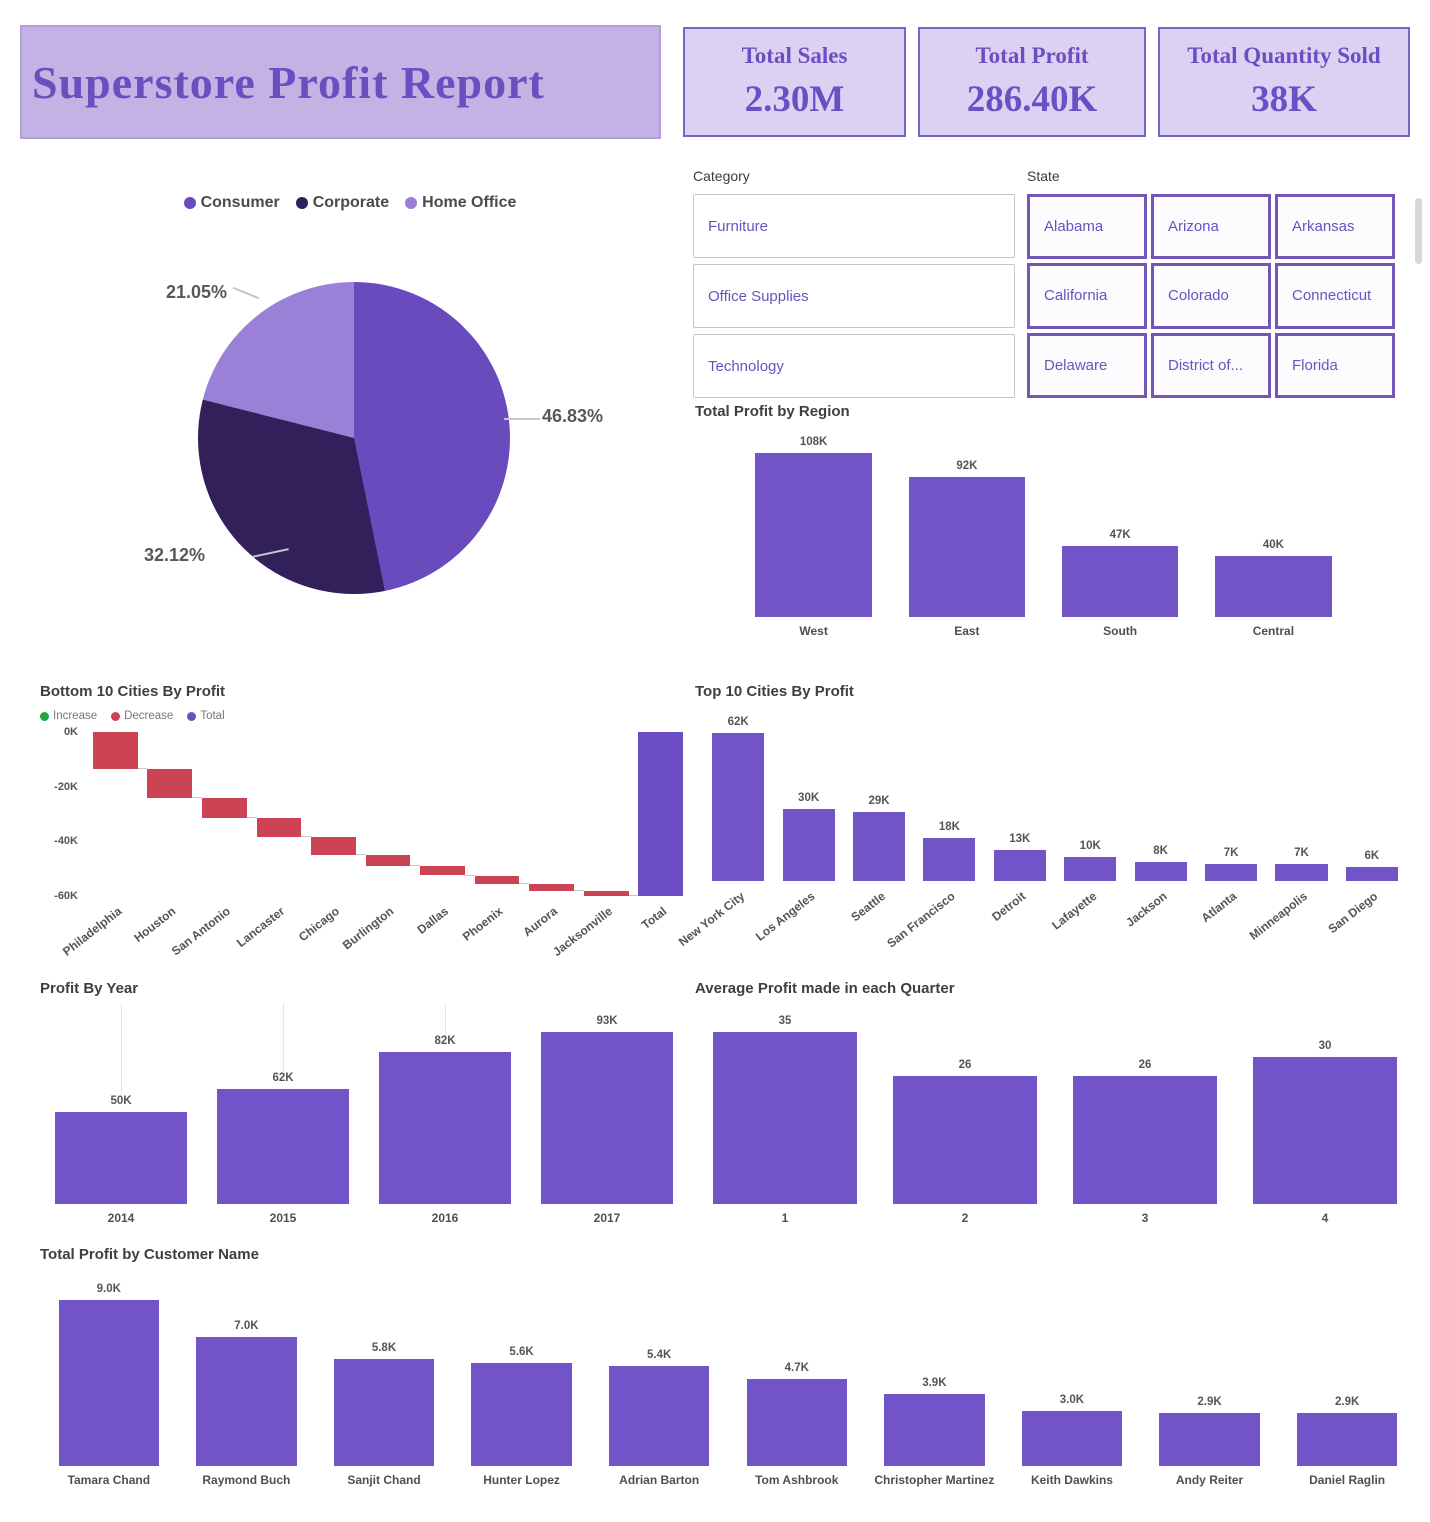 The image size is (1430, 1522). Describe the element at coordinates (364, 1214) in the screenshot. I see `category-axis: 2014 2015 2016 2017` at that location.